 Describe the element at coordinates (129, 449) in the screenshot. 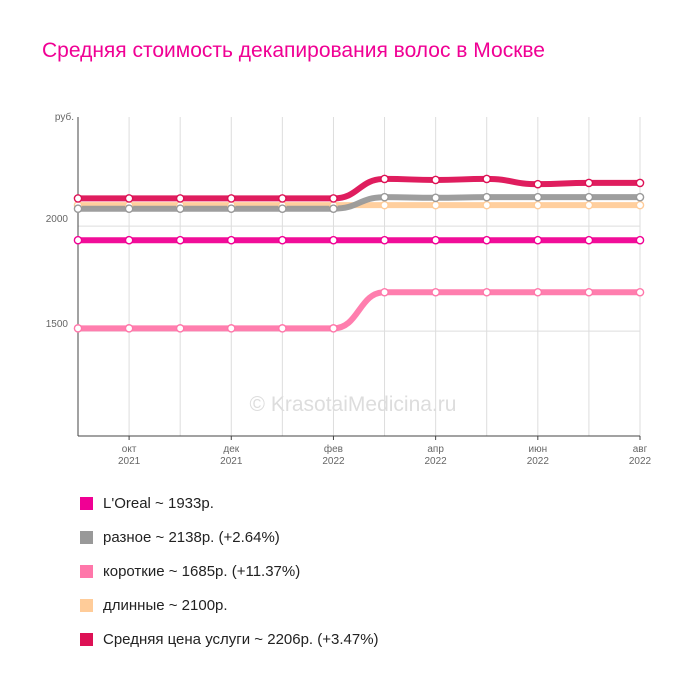

I see `x-tick-label-month: окт` at that location.